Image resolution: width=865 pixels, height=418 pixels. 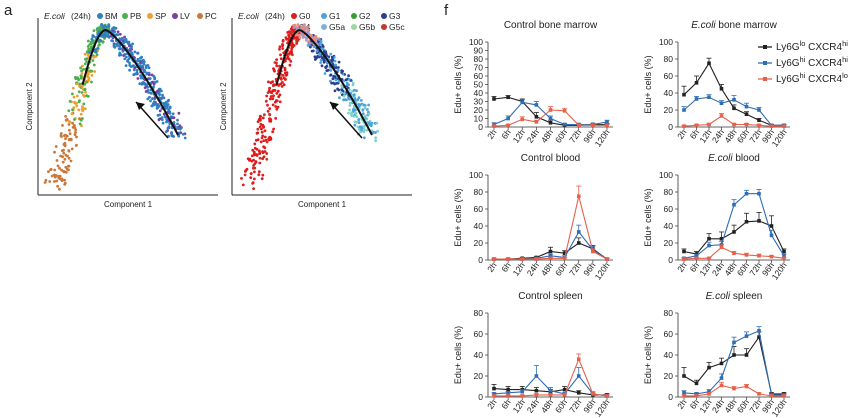 I want to click on series-line, so click(x=733, y=365).